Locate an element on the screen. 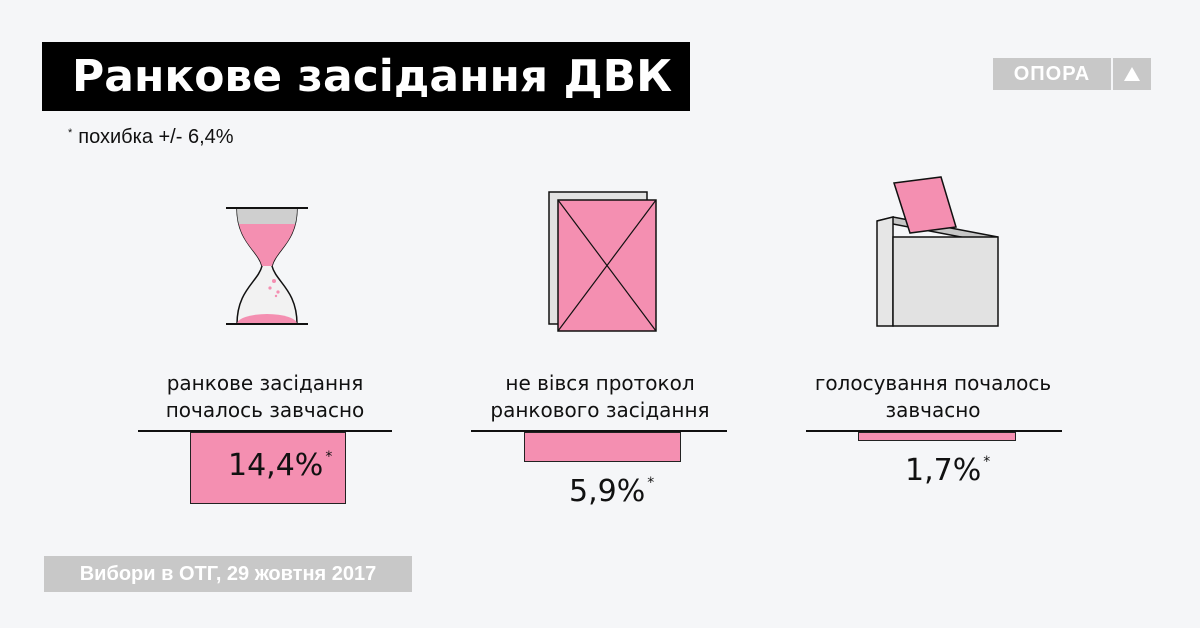 The width and height of the screenshot is (1200, 628). brand-logo: ОПОРА is located at coordinates (1072, 74).